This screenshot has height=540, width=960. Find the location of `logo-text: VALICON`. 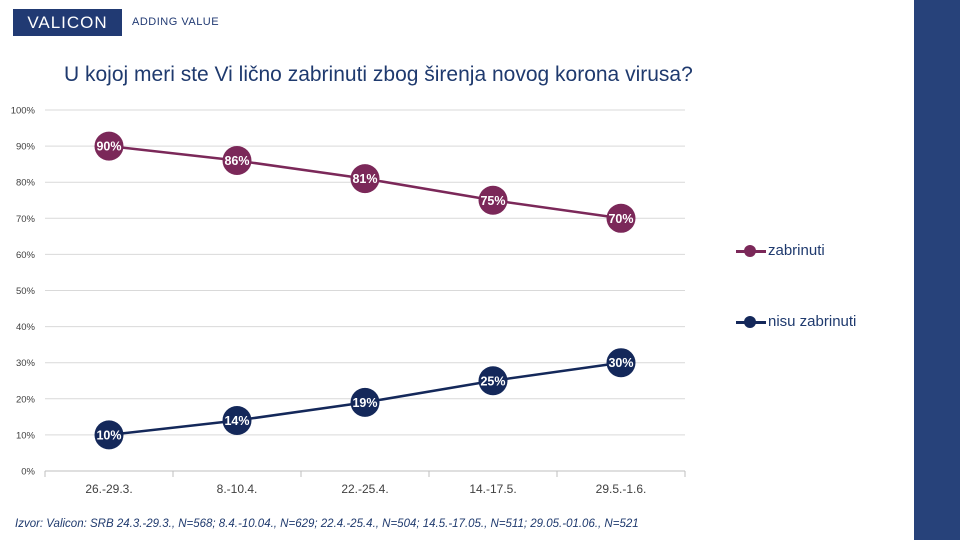

logo-text: VALICON is located at coordinates (67, 22).